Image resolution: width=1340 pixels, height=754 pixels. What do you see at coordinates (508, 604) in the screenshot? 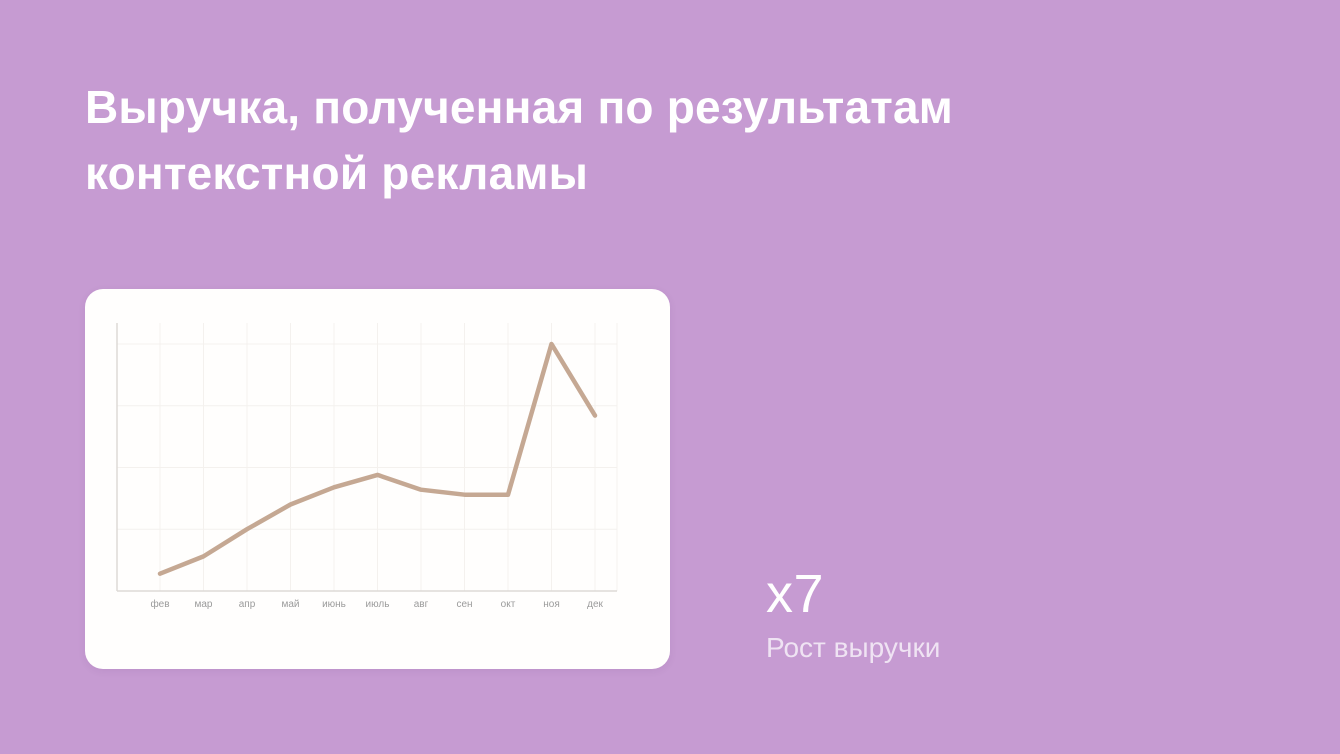
I see `x-tick-label: окт` at bounding box center [508, 604].